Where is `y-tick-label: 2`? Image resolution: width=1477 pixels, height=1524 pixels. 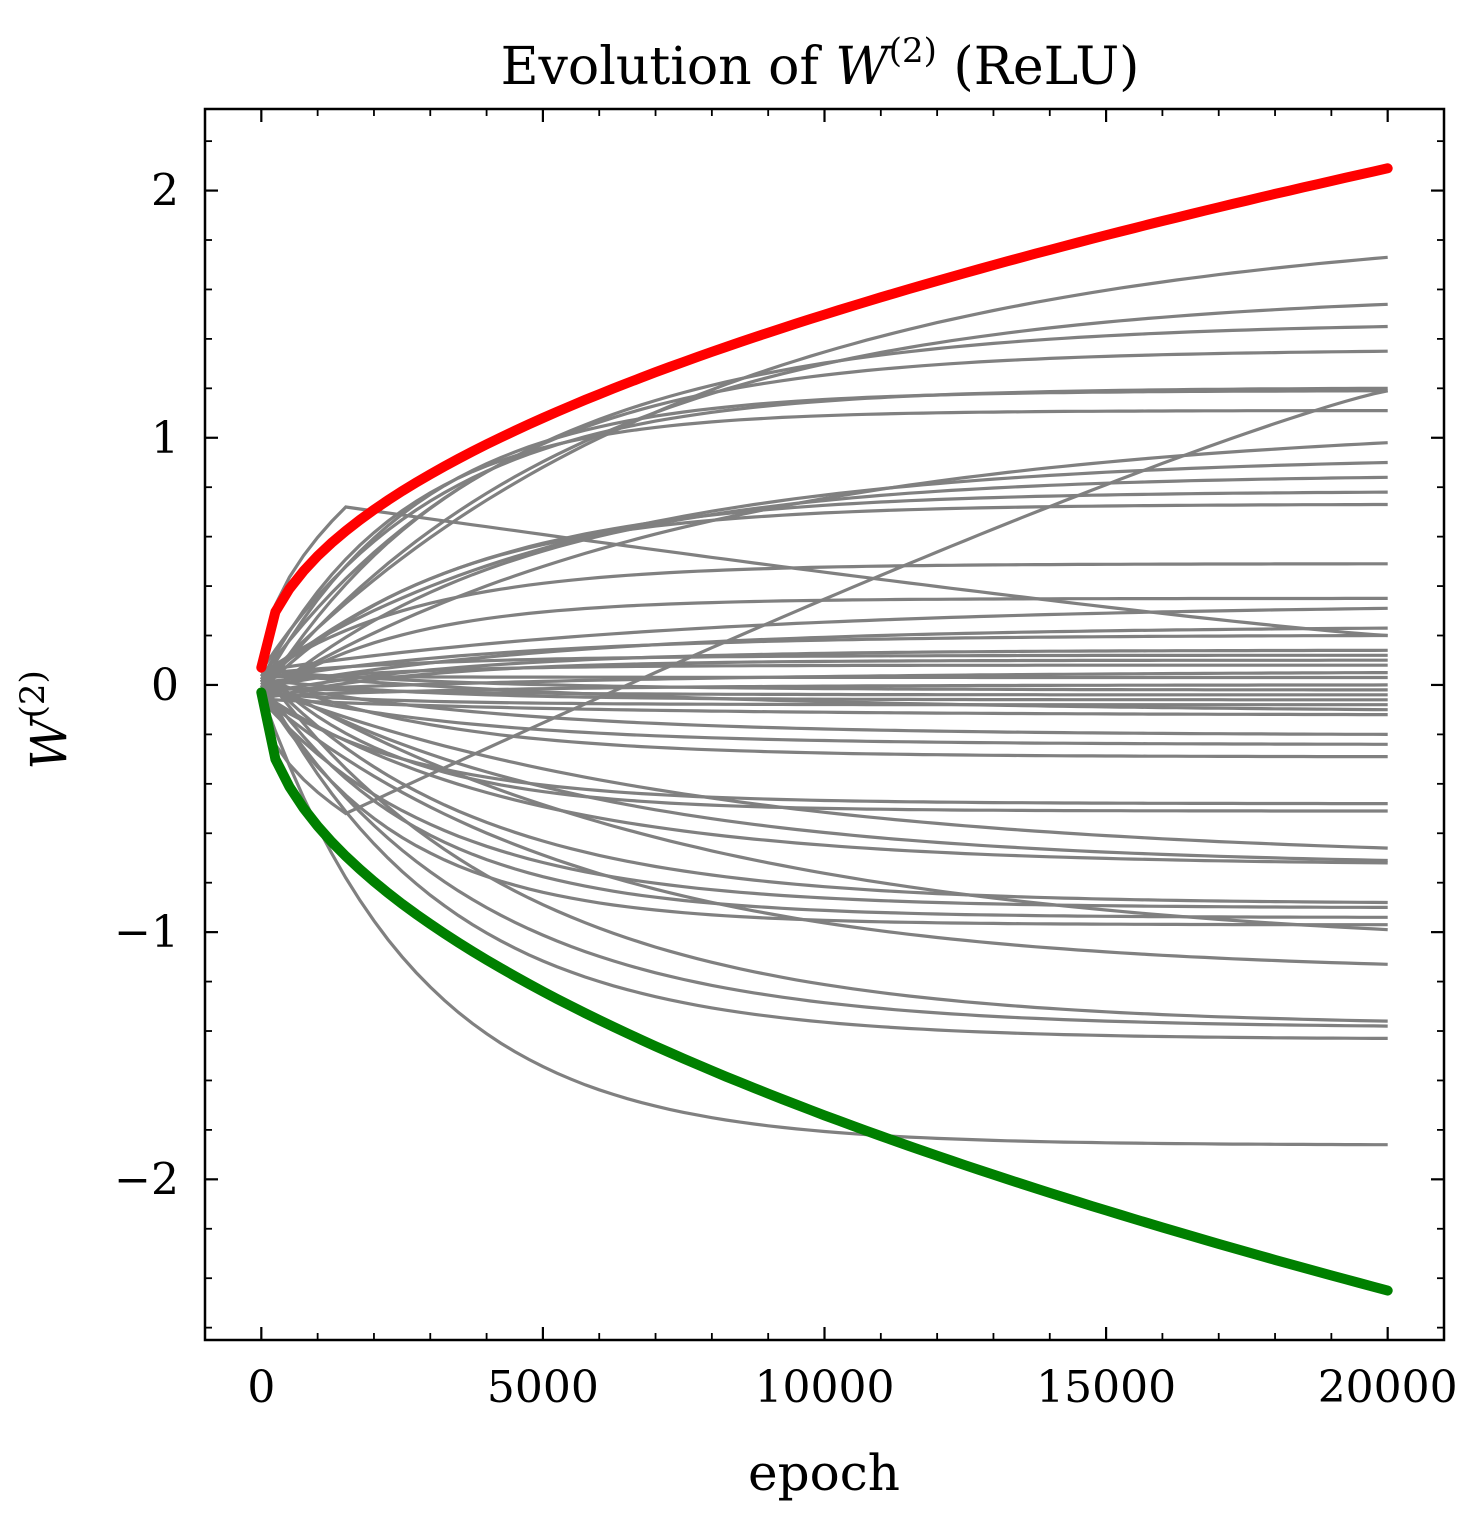
y-tick-label: 2 is located at coordinates (165, 191).